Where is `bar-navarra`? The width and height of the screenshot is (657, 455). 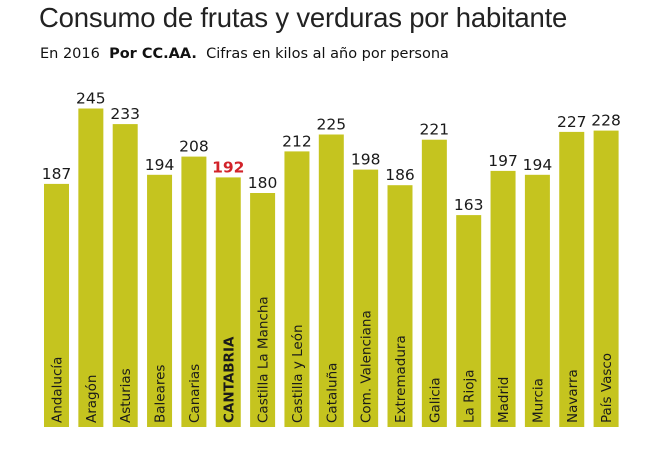
bar-navarra is located at coordinates (572, 279).